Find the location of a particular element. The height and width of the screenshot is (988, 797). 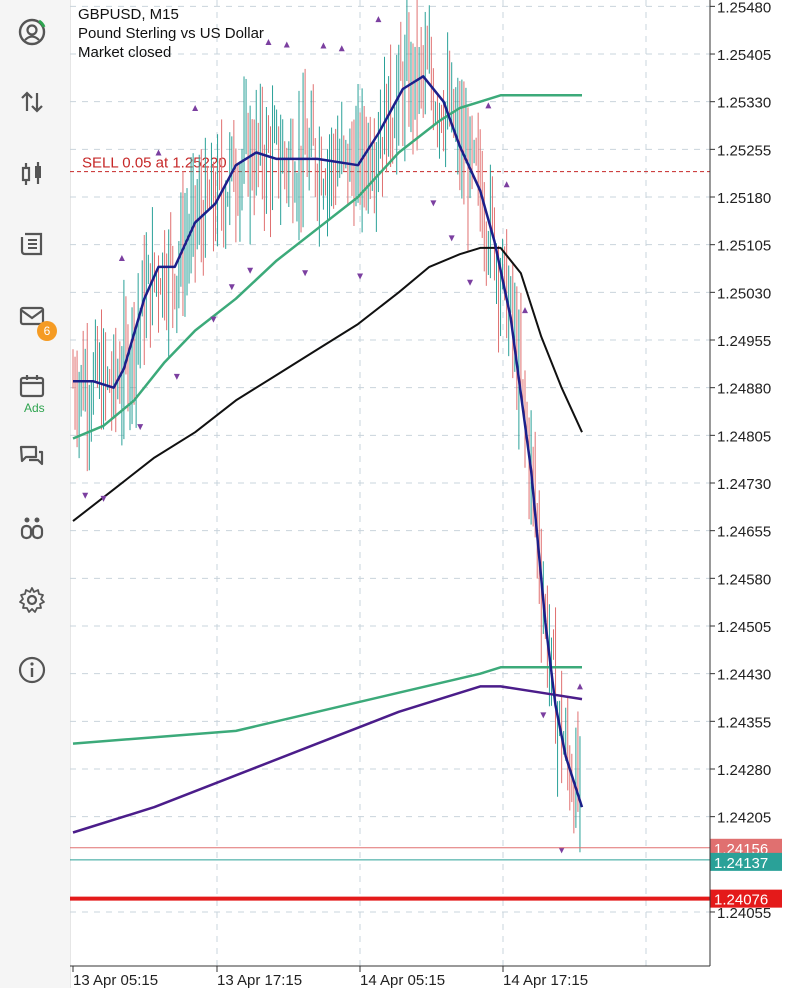

bid-price-tag is located at coordinates (746, 861).